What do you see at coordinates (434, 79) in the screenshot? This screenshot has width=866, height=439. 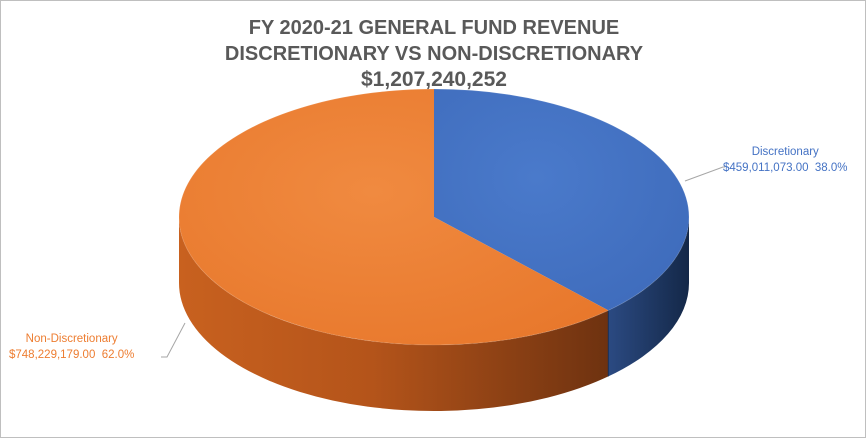 I see `chart-title-total: $1,207,240,252` at bounding box center [434, 79].